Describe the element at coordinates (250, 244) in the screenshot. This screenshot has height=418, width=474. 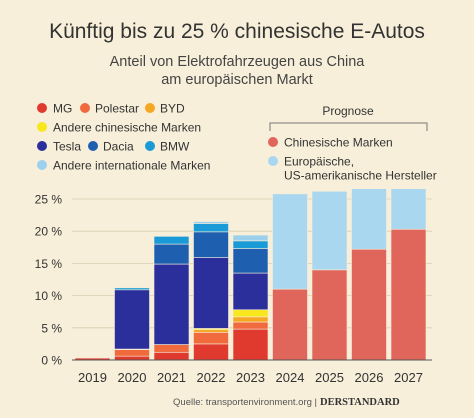
I see `bar-segment-2023-bmw` at that location.